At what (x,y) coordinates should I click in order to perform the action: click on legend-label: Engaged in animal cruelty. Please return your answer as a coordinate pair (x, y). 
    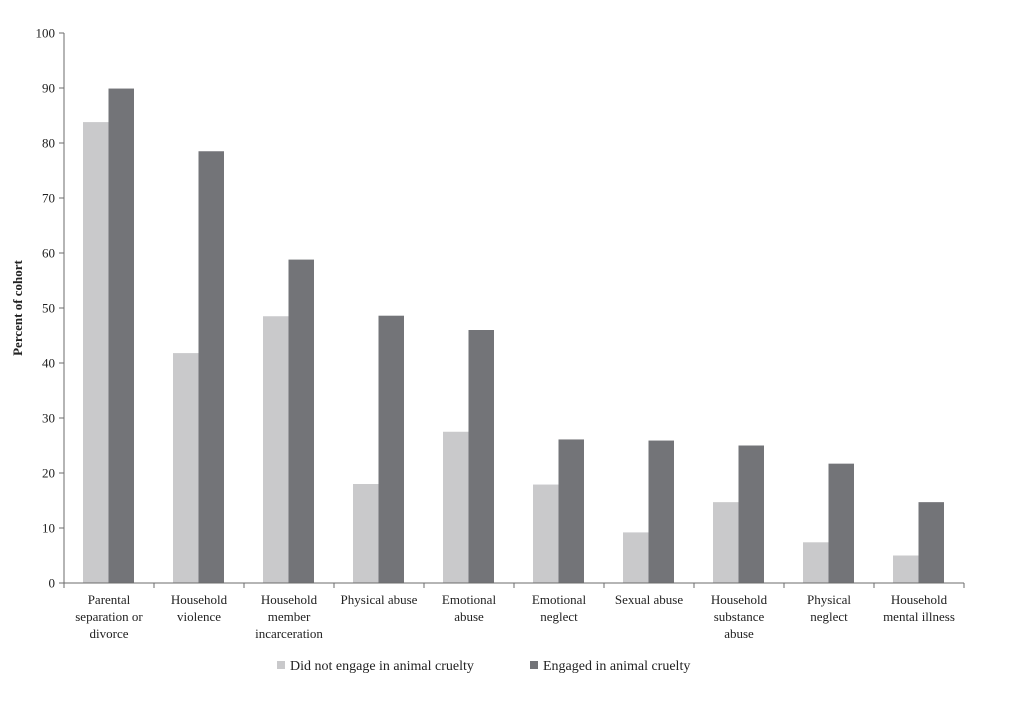
    Looking at the image, I should click on (616, 666).